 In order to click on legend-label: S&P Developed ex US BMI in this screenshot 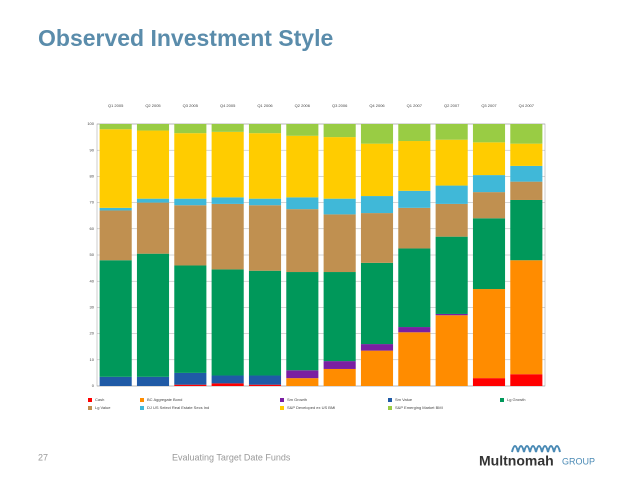, I will do `click(311, 407)`.